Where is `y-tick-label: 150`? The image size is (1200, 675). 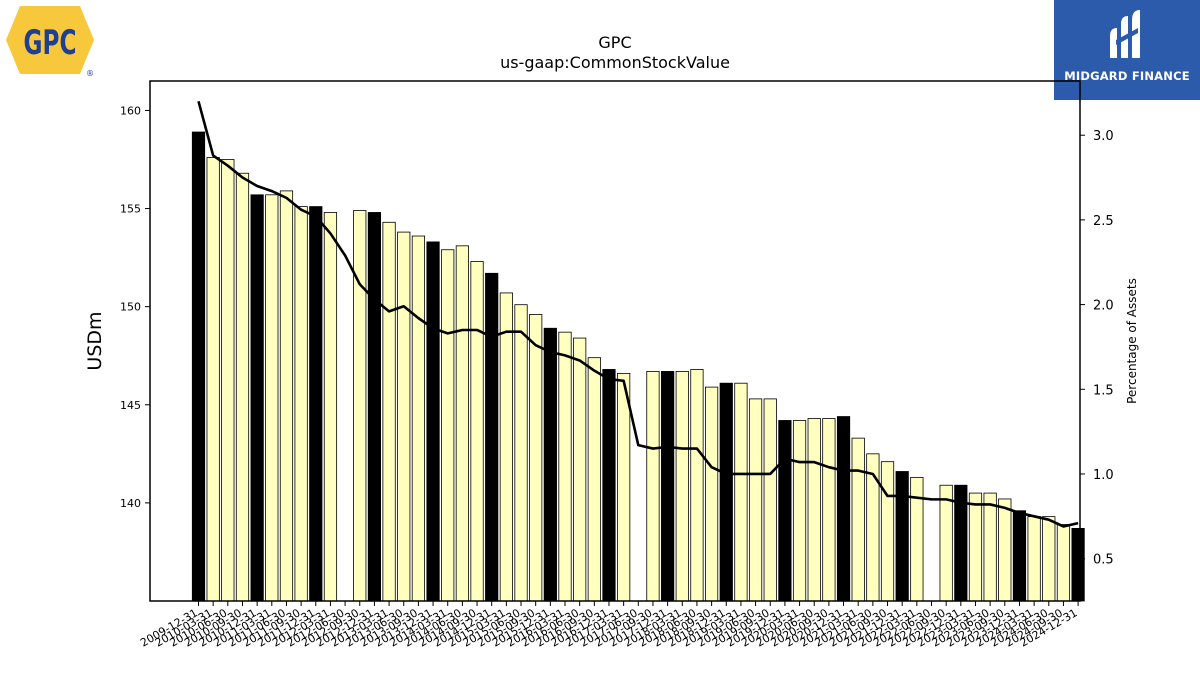 y-tick-label: 150 is located at coordinates (130, 307).